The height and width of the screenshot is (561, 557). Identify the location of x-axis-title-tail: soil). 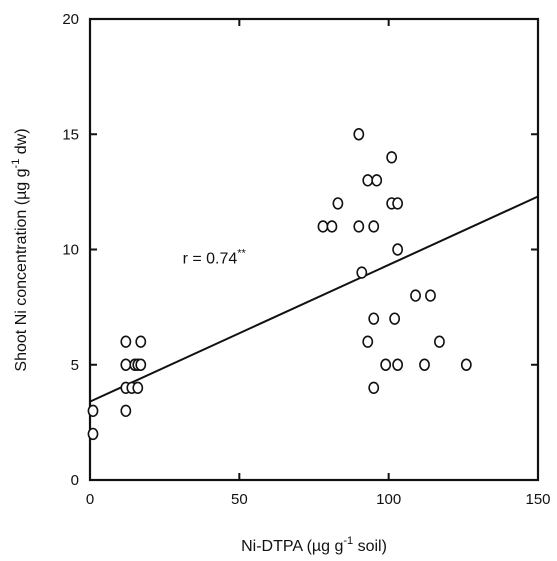
(370, 546).